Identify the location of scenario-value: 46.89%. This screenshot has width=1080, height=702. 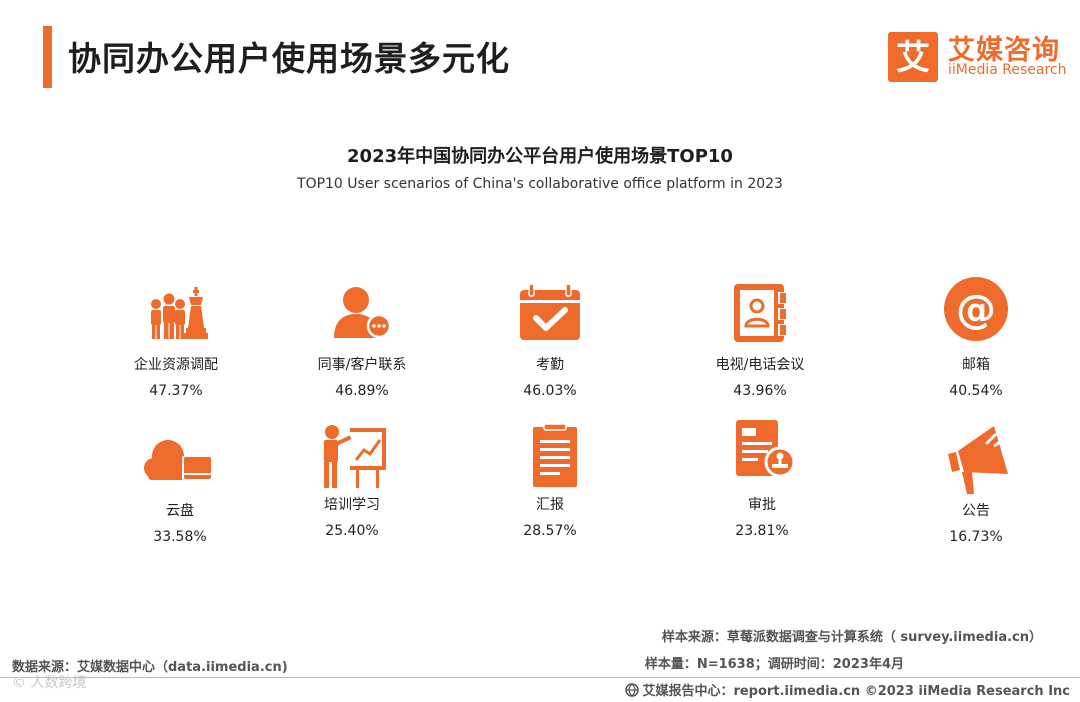
(362, 391).